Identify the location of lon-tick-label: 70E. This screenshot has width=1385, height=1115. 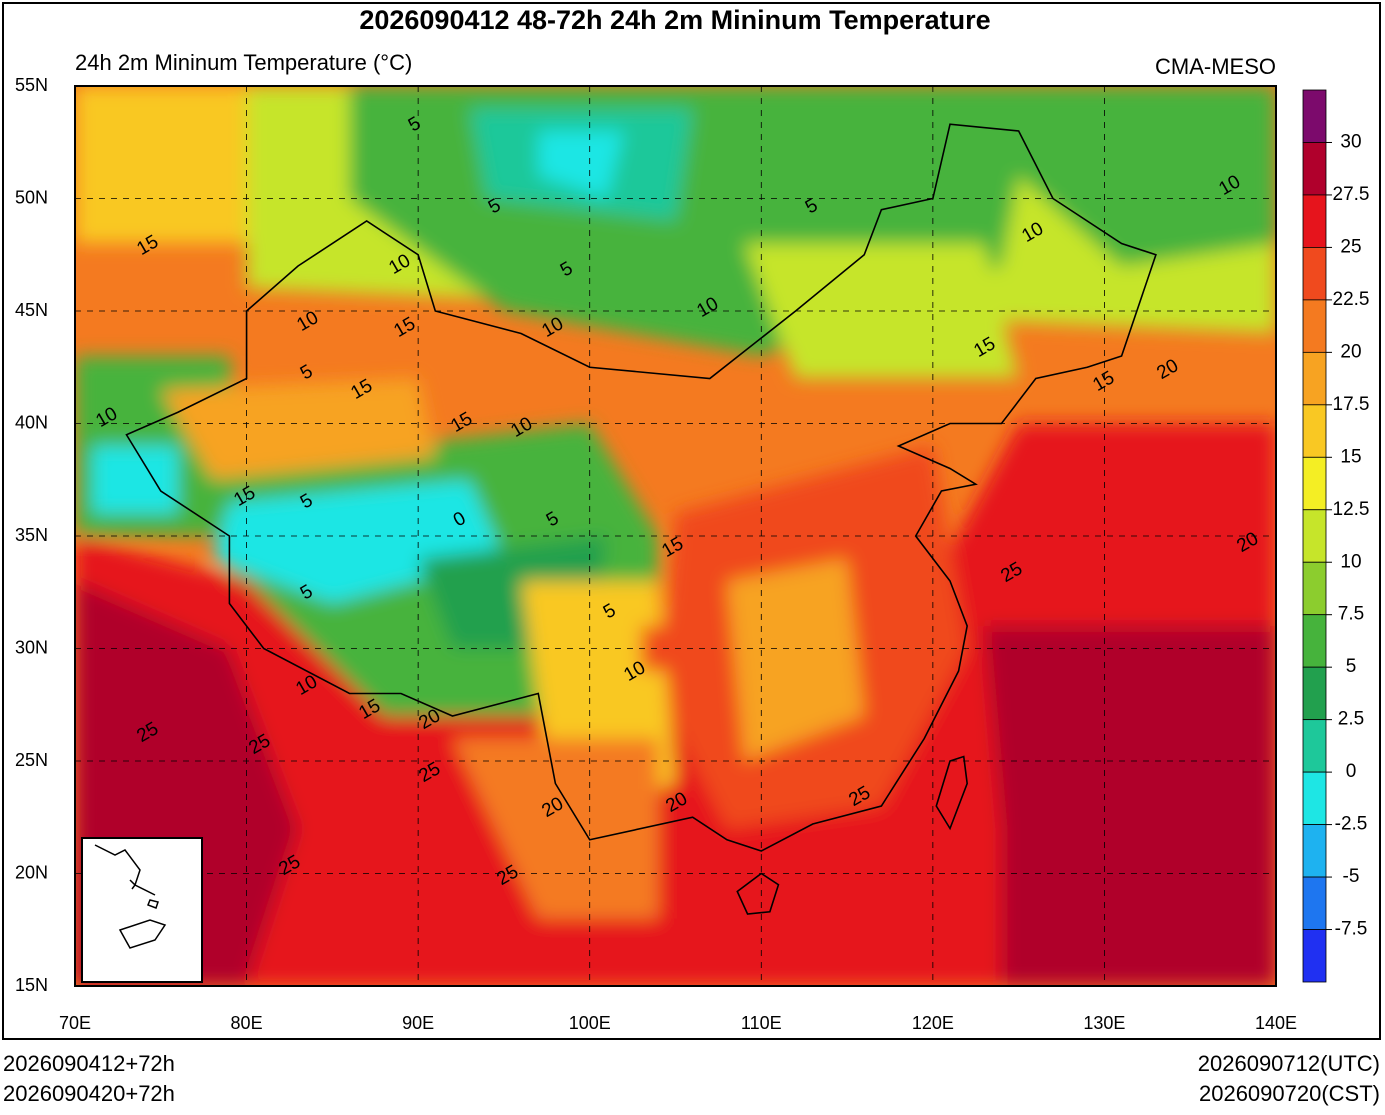
(75, 1023).